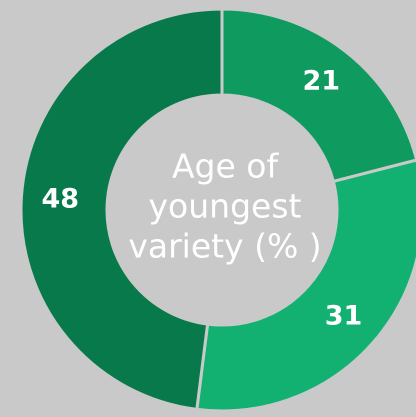 The image size is (416, 417). What do you see at coordinates (344, 316) in the screenshot?
I see `data-label: 31` at bounding box center [344, 316].